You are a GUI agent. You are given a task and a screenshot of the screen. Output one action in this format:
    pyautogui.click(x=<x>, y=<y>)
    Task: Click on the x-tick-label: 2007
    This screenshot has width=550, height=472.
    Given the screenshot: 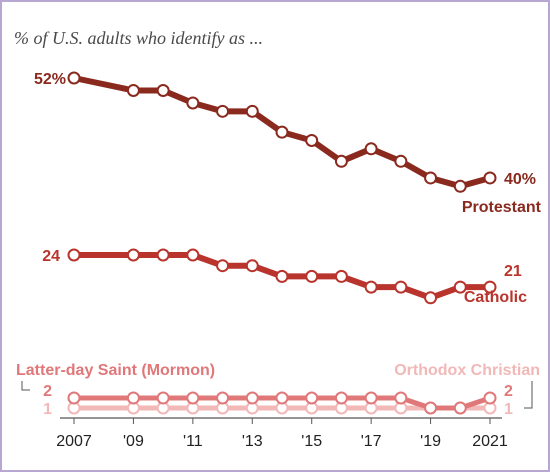 What is the action you would take?
    pyautogui.click(x=74, y=441)
    